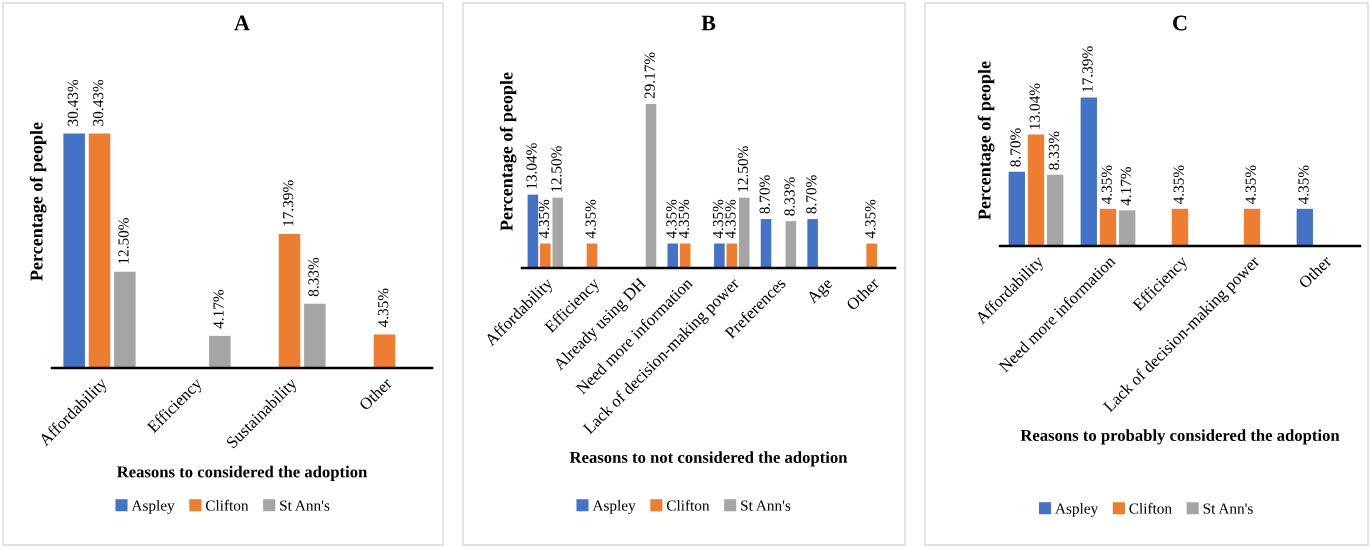 The width and height of the screenshot is (1372, 548). What do you see at coordinates (820, 292) in the screenshot?
I see `x-tick-label: Age` at bounding box center [820, 292].